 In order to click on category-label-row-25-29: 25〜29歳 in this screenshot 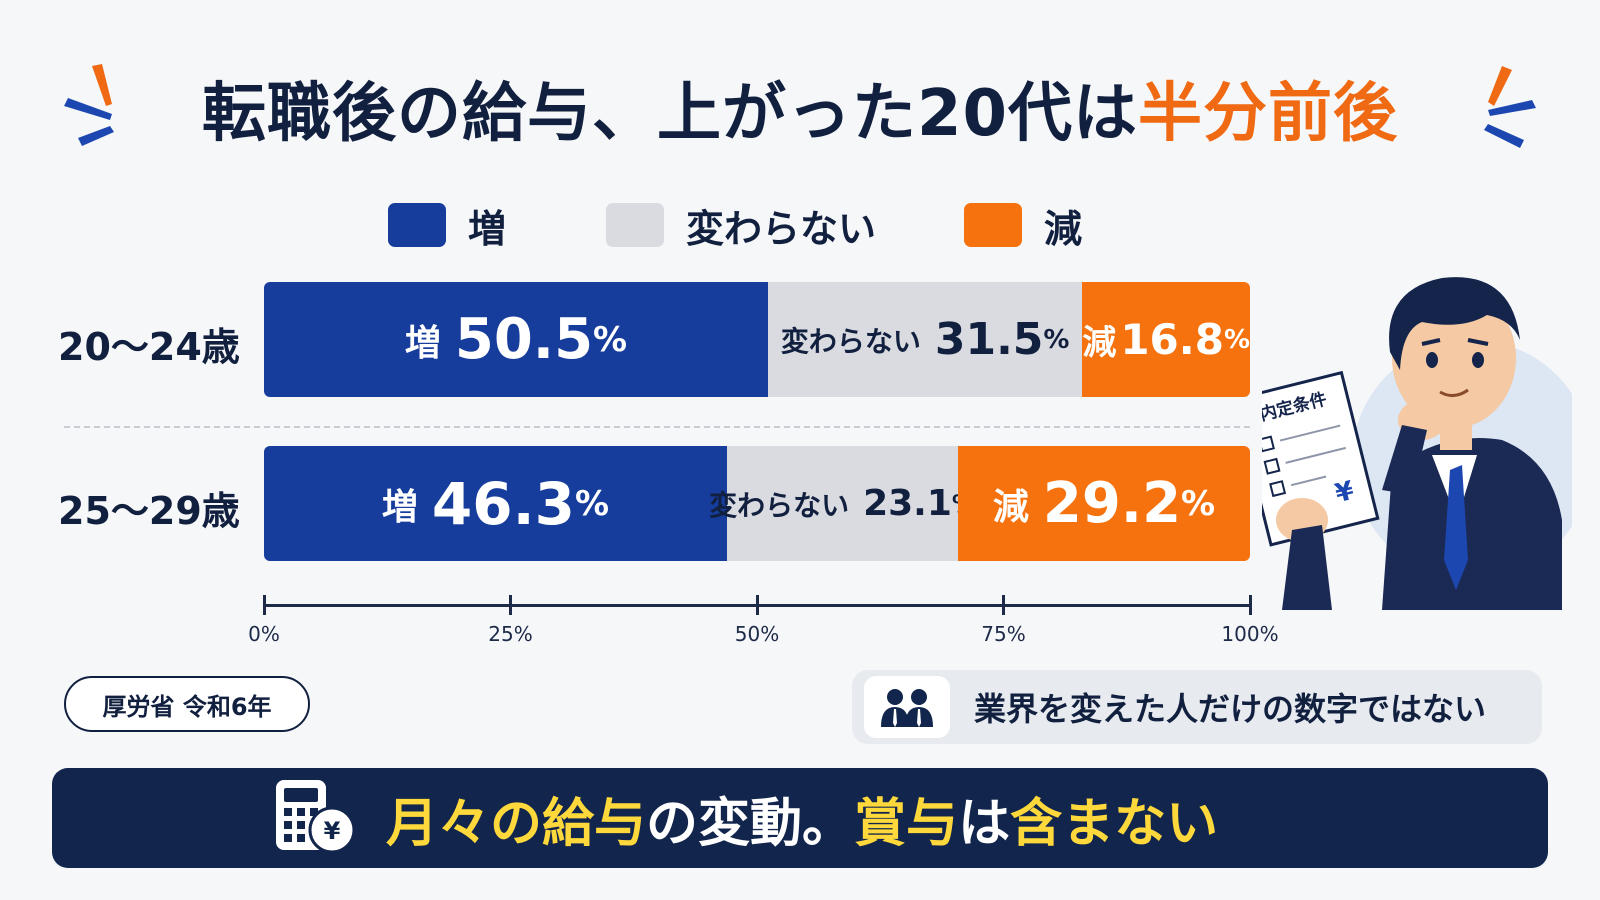, I will do `click(149, 511)`.